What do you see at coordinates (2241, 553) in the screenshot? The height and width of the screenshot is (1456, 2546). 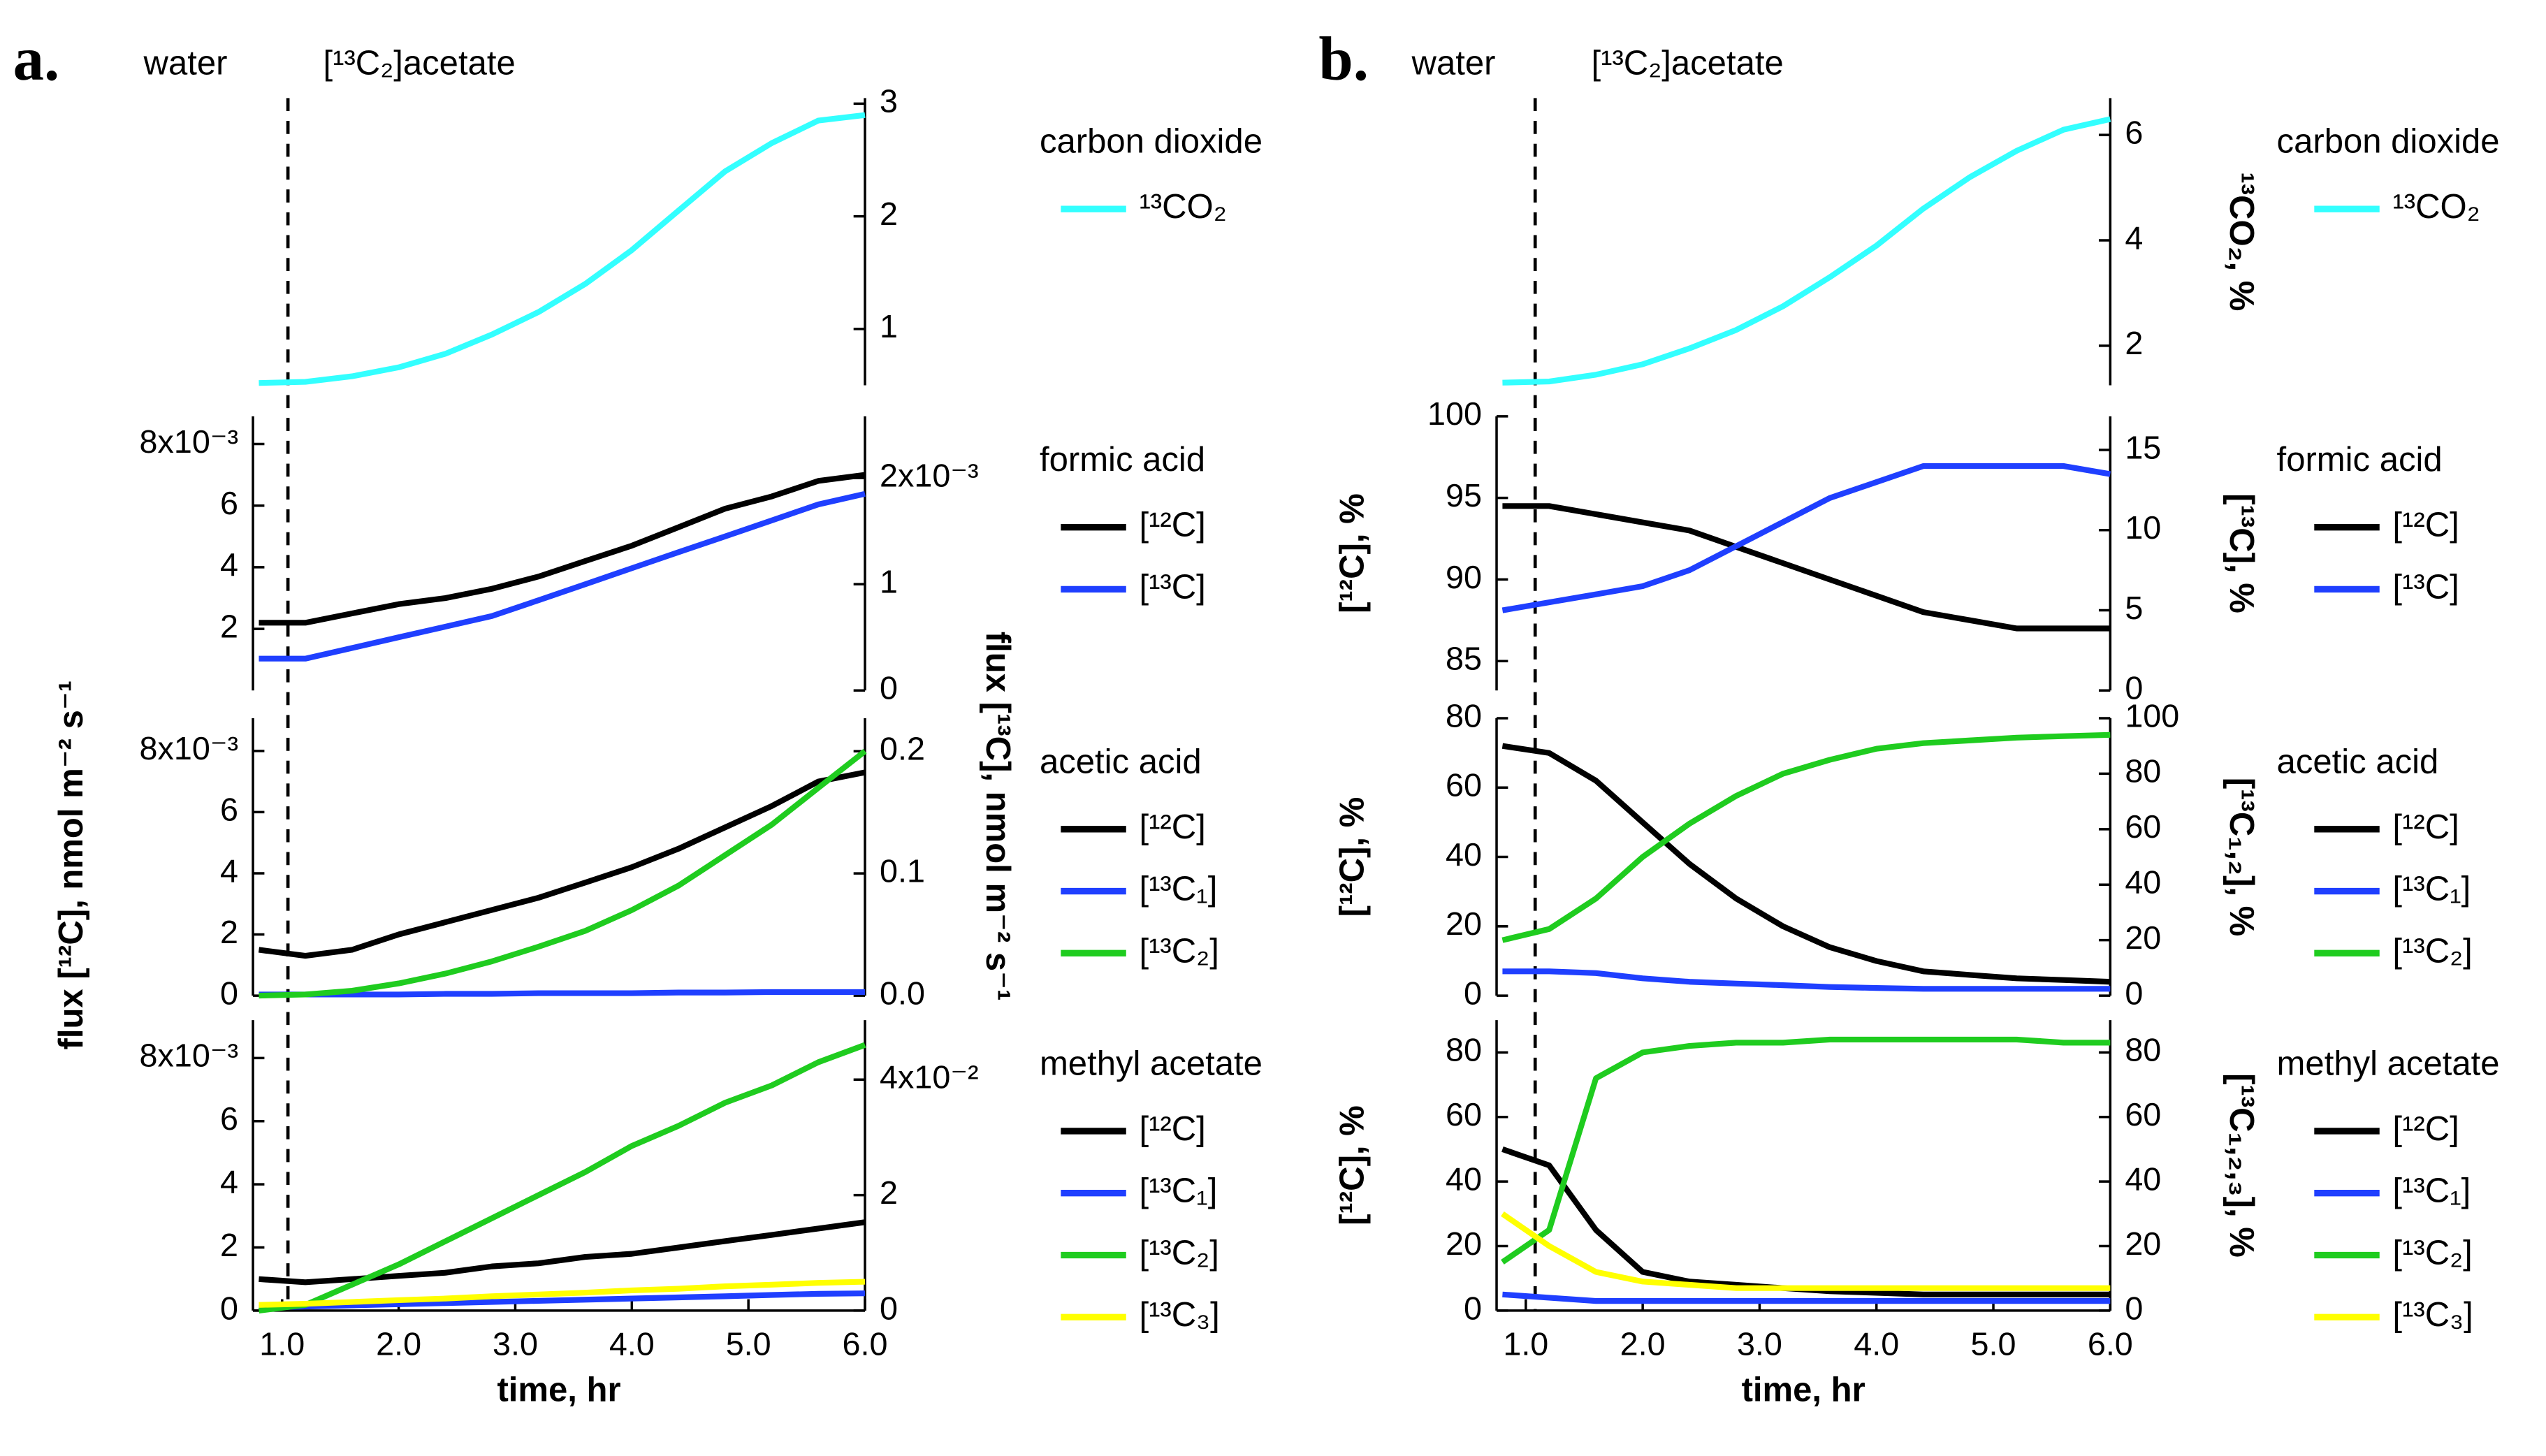 I see `y2-axis-label: [¹³C], %` at bounding box center [2241, 553].